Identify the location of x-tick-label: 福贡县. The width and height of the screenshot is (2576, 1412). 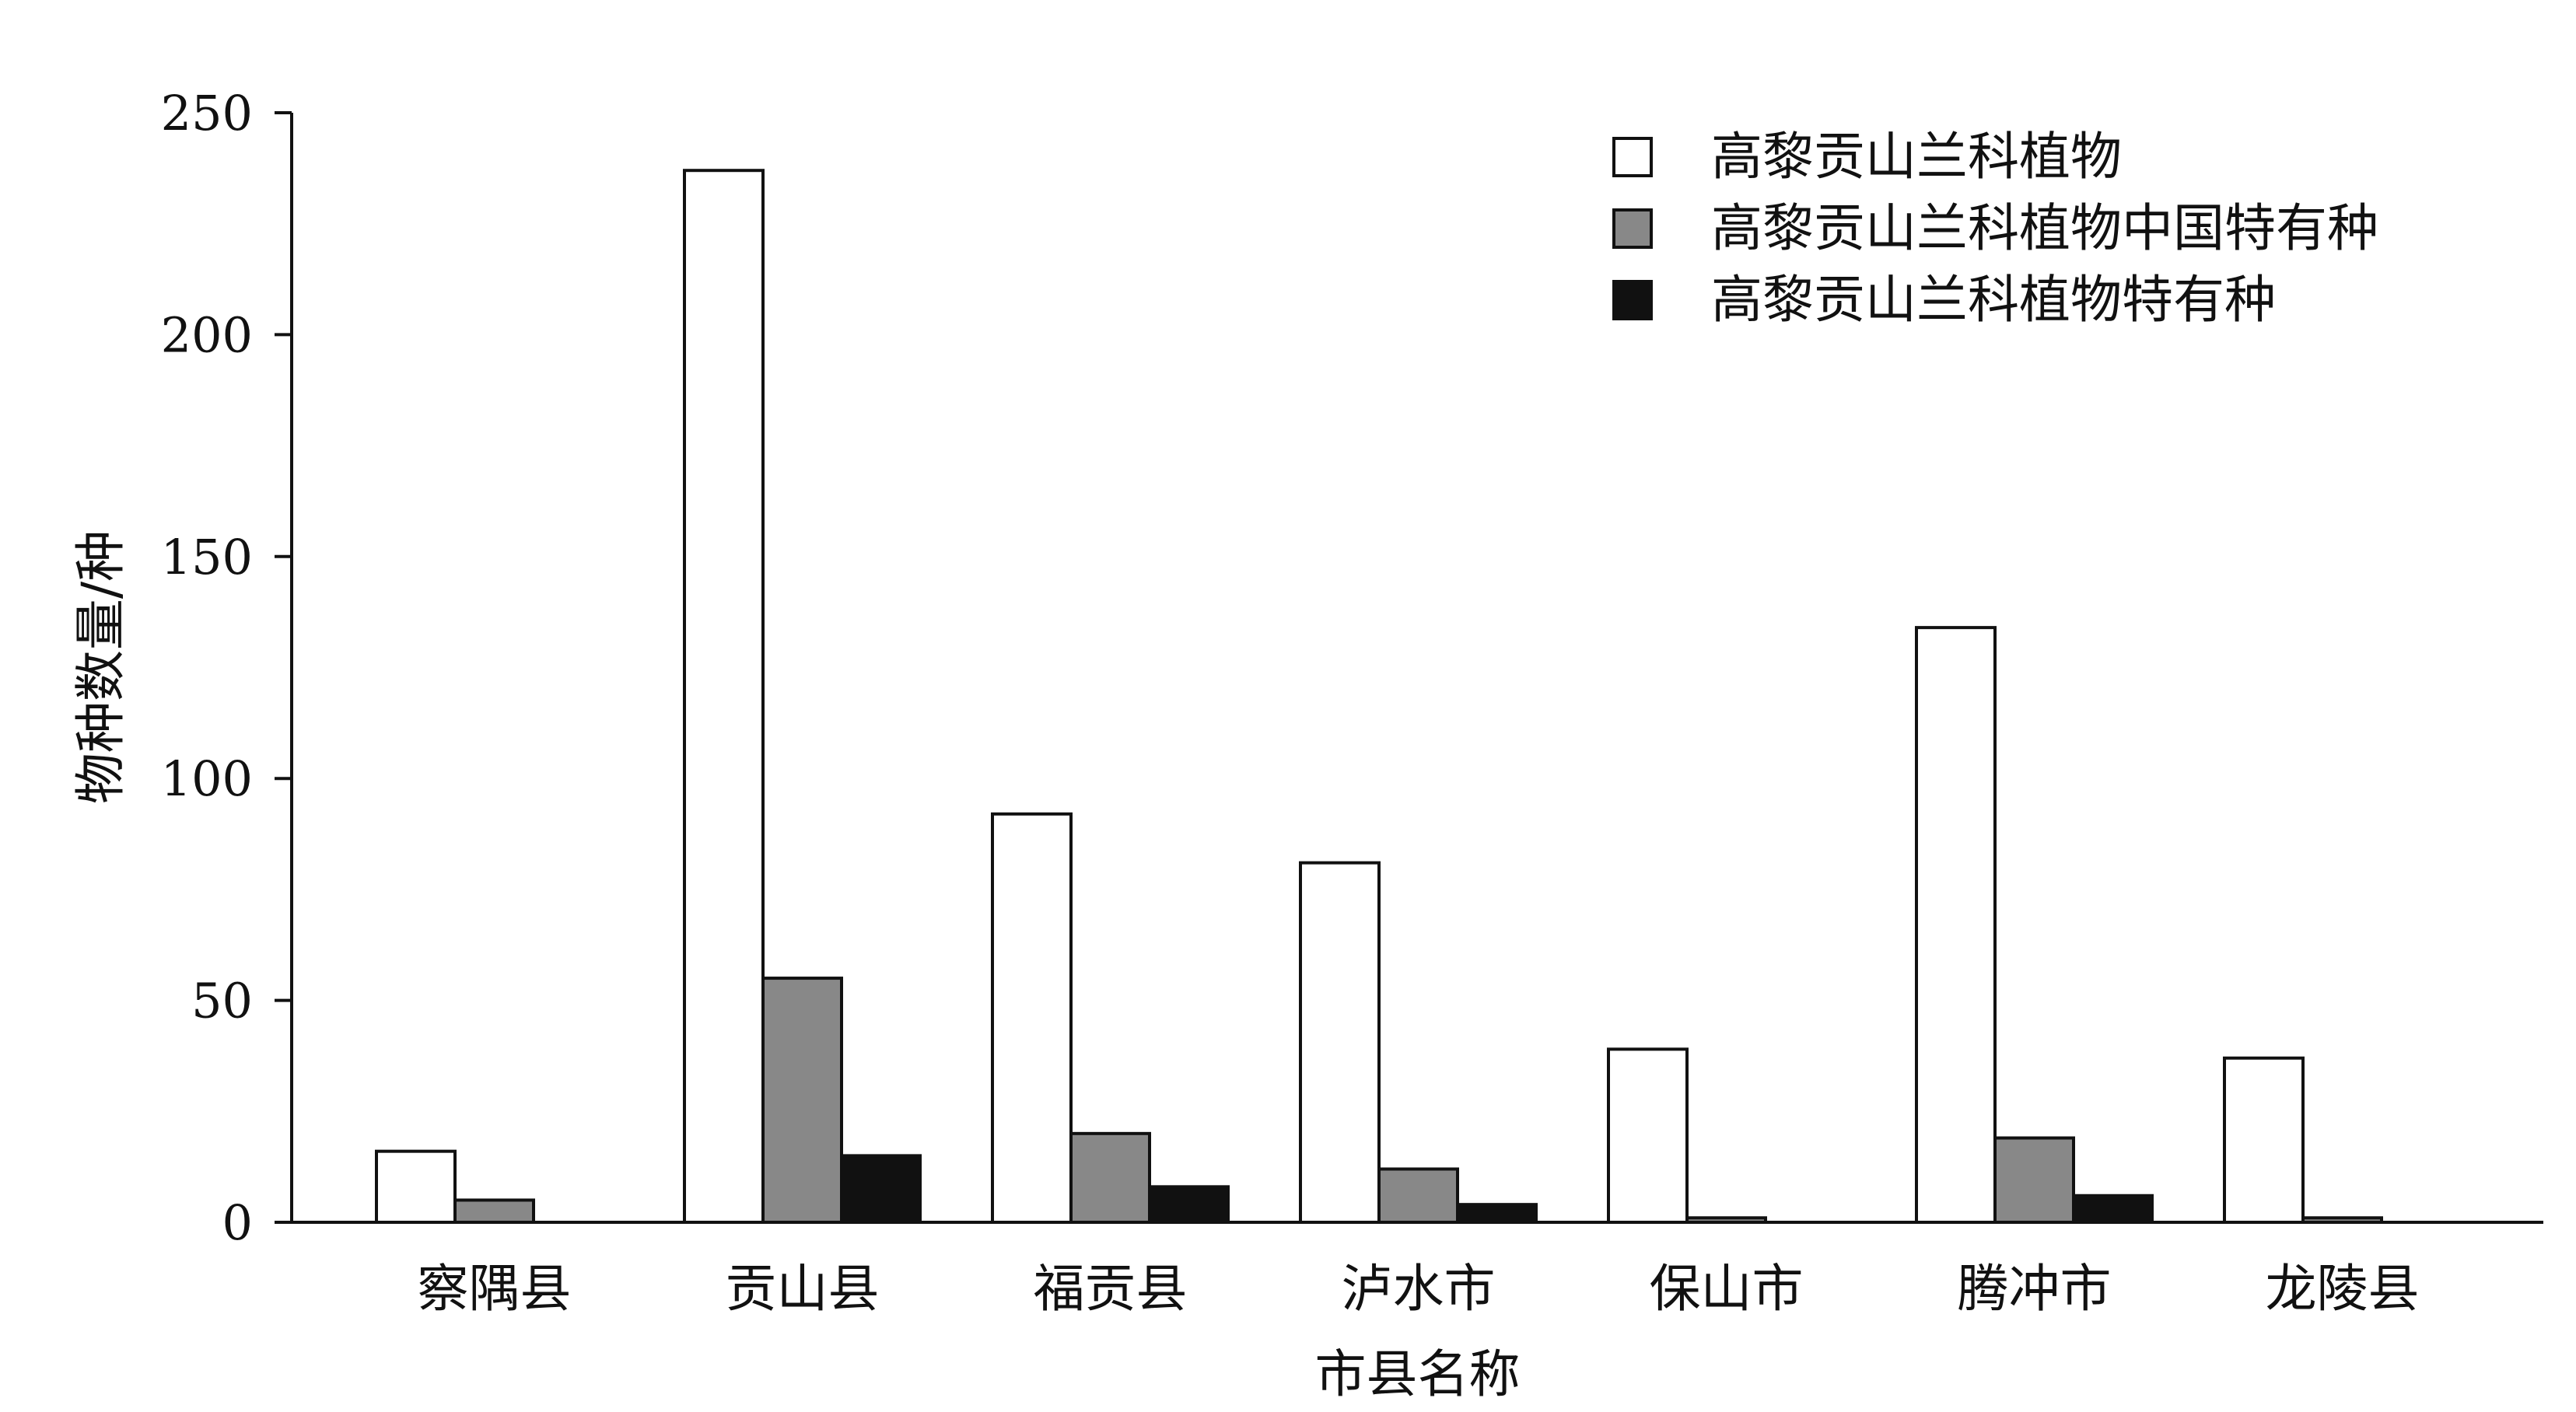
(1111, 1289).